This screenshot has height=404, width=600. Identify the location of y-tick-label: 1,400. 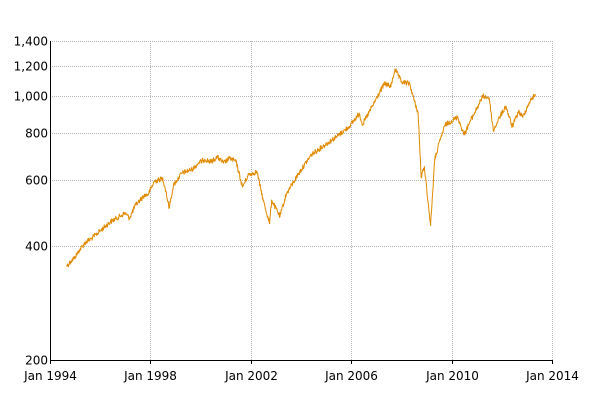
(31, 42).